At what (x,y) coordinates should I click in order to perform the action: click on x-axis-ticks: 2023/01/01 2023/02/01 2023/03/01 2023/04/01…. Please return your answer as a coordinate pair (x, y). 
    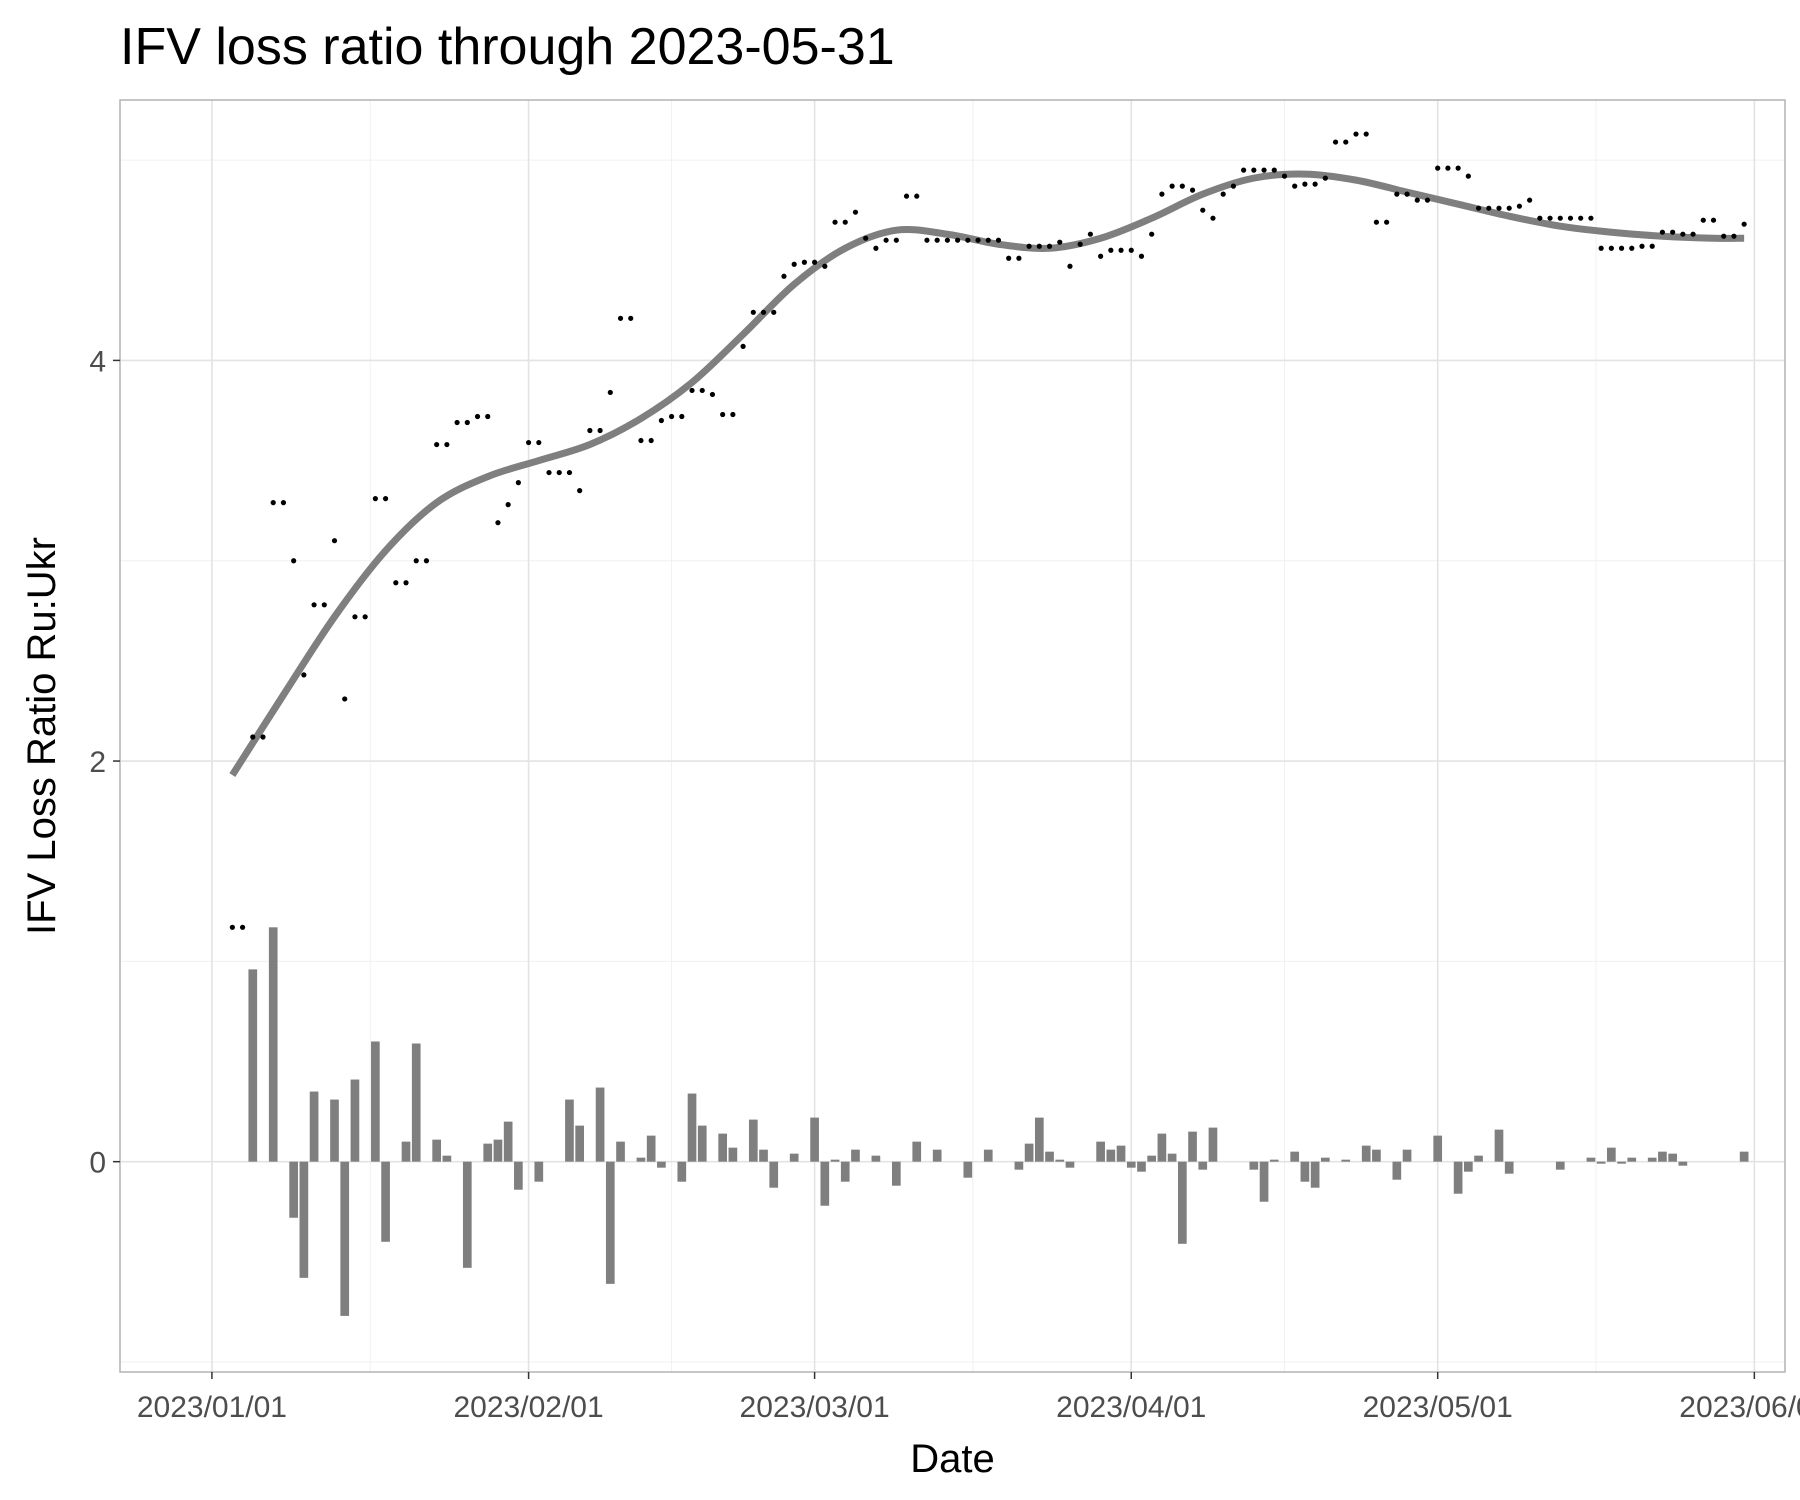
    Looking at the image, I should click on (968, 1398).